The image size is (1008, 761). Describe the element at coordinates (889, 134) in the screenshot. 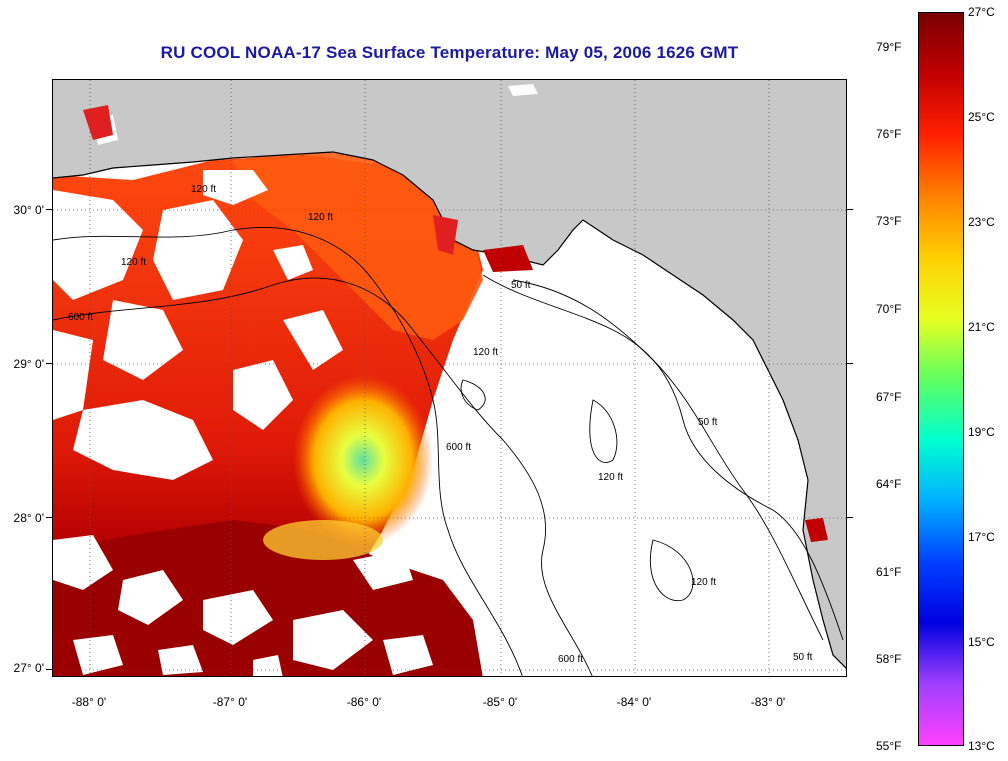

I see `colorbar-f-label: 76°F` at that location.